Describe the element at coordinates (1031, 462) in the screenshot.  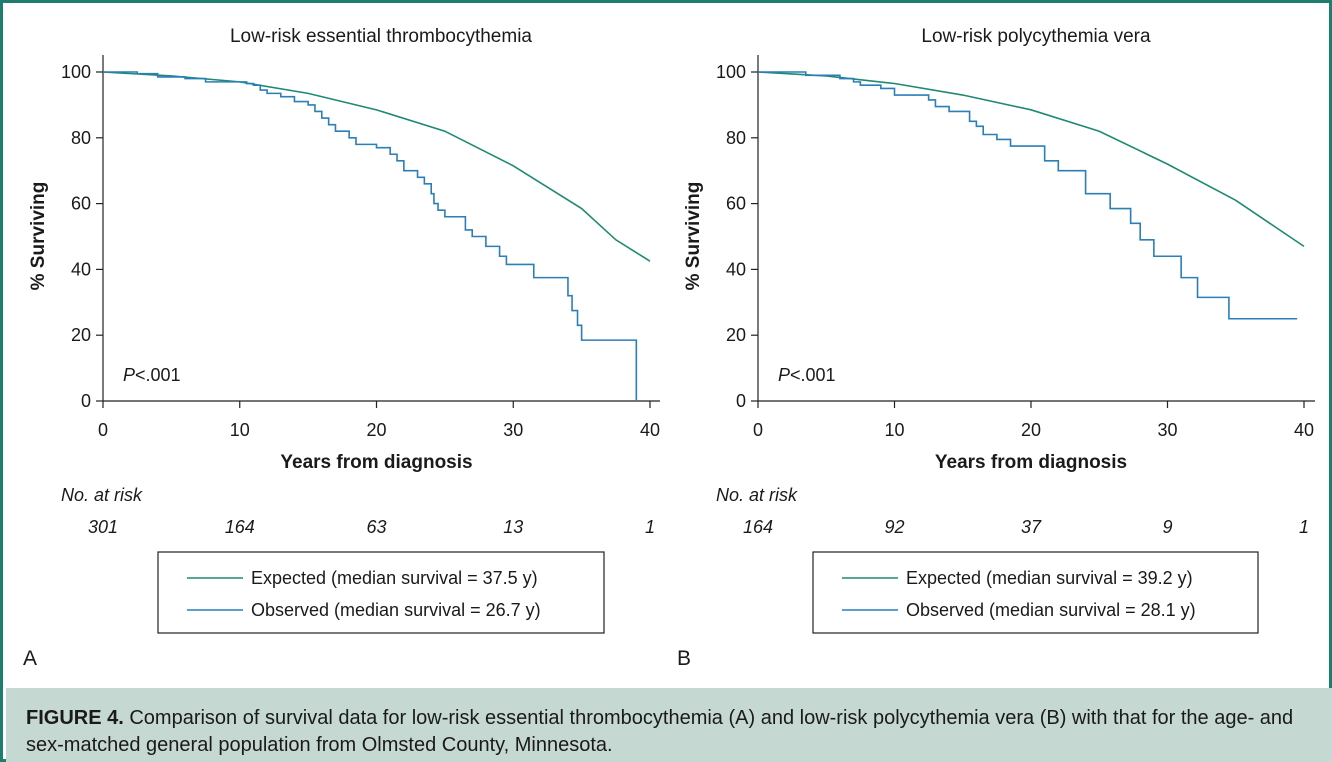
I see `x-axis-label-b: Years from diagnosis` at that location.